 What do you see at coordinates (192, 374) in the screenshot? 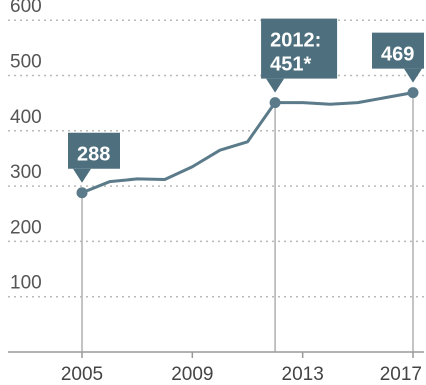
I see `x-tick-label: 2009` at bounding box center [192, 374].